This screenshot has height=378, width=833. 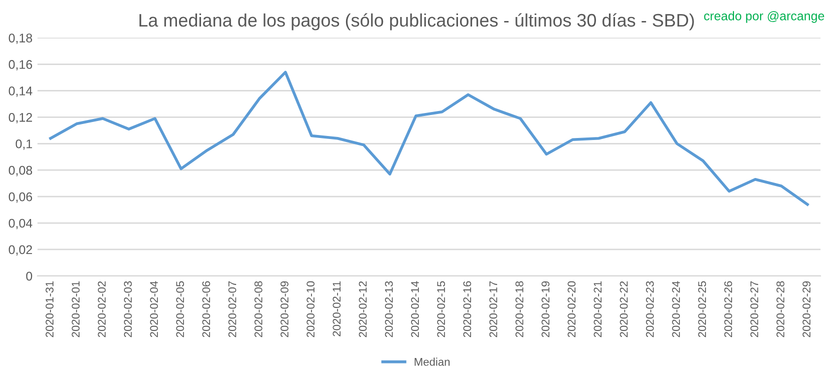 What do you see at coordinates (441, 309) in the screenshot?
I see `x-tick-label: 2020-02-15` at bounding box center [441, 309].